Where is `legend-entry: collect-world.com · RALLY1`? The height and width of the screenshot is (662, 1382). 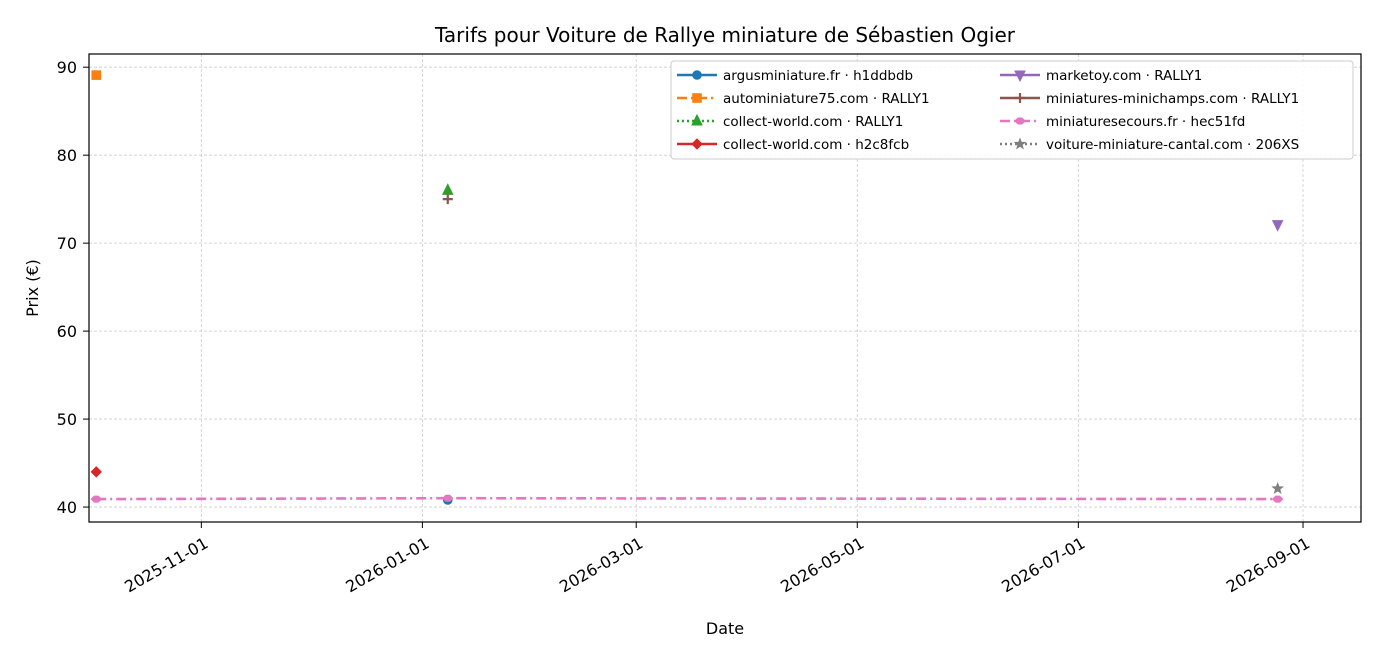 legend-entry: collect-world.com · RALLY1 is located at coordinates (790, 121).